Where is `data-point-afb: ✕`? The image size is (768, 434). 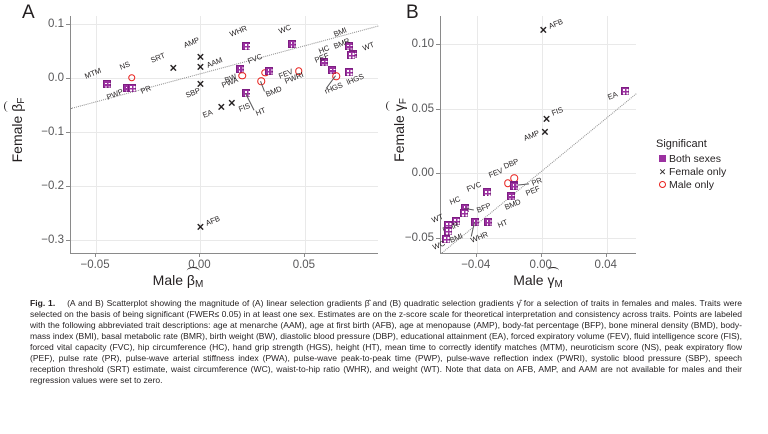 data-point-afb: ✕ is located at coordinates (543, 31).